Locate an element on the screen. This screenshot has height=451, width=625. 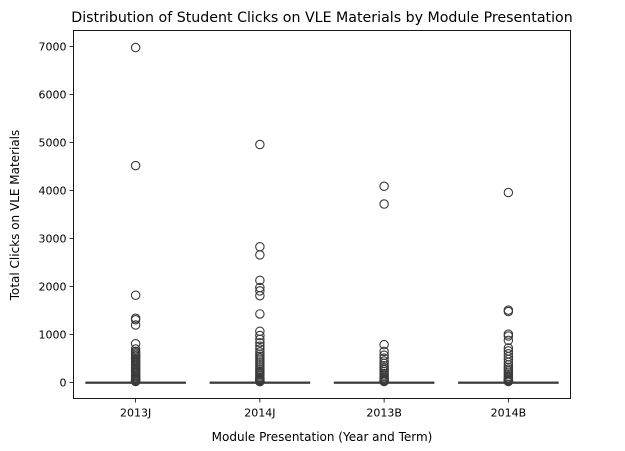
y-tick-label: 4000 is located at coordinates (53, 191).